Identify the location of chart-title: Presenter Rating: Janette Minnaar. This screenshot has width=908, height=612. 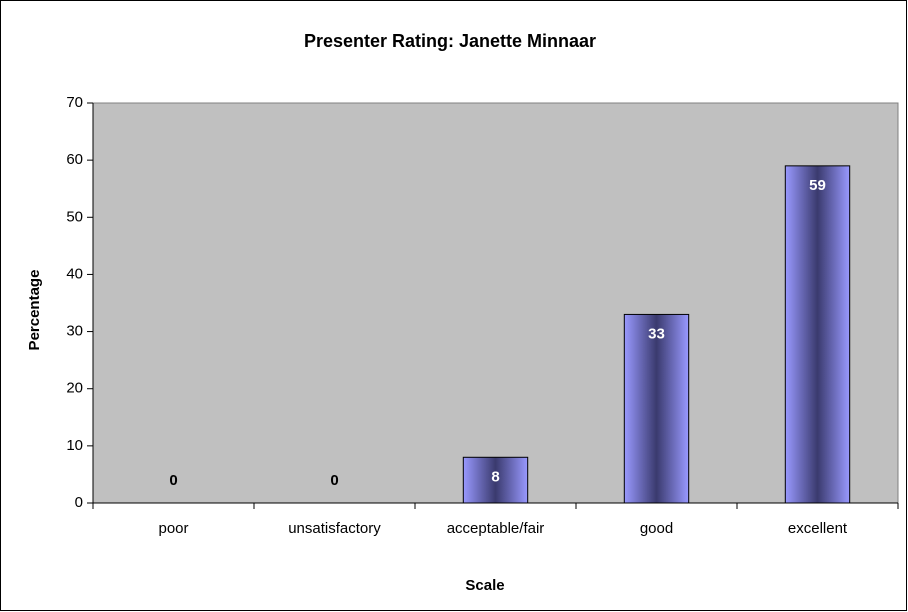
(450, 41).